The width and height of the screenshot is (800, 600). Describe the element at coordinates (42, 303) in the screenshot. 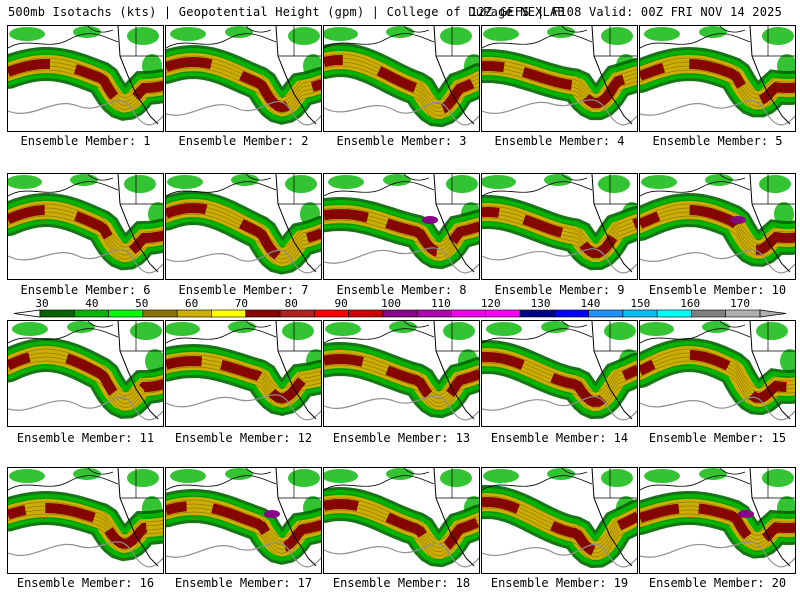

I see `colorbar-tick-label: 30` at that location.